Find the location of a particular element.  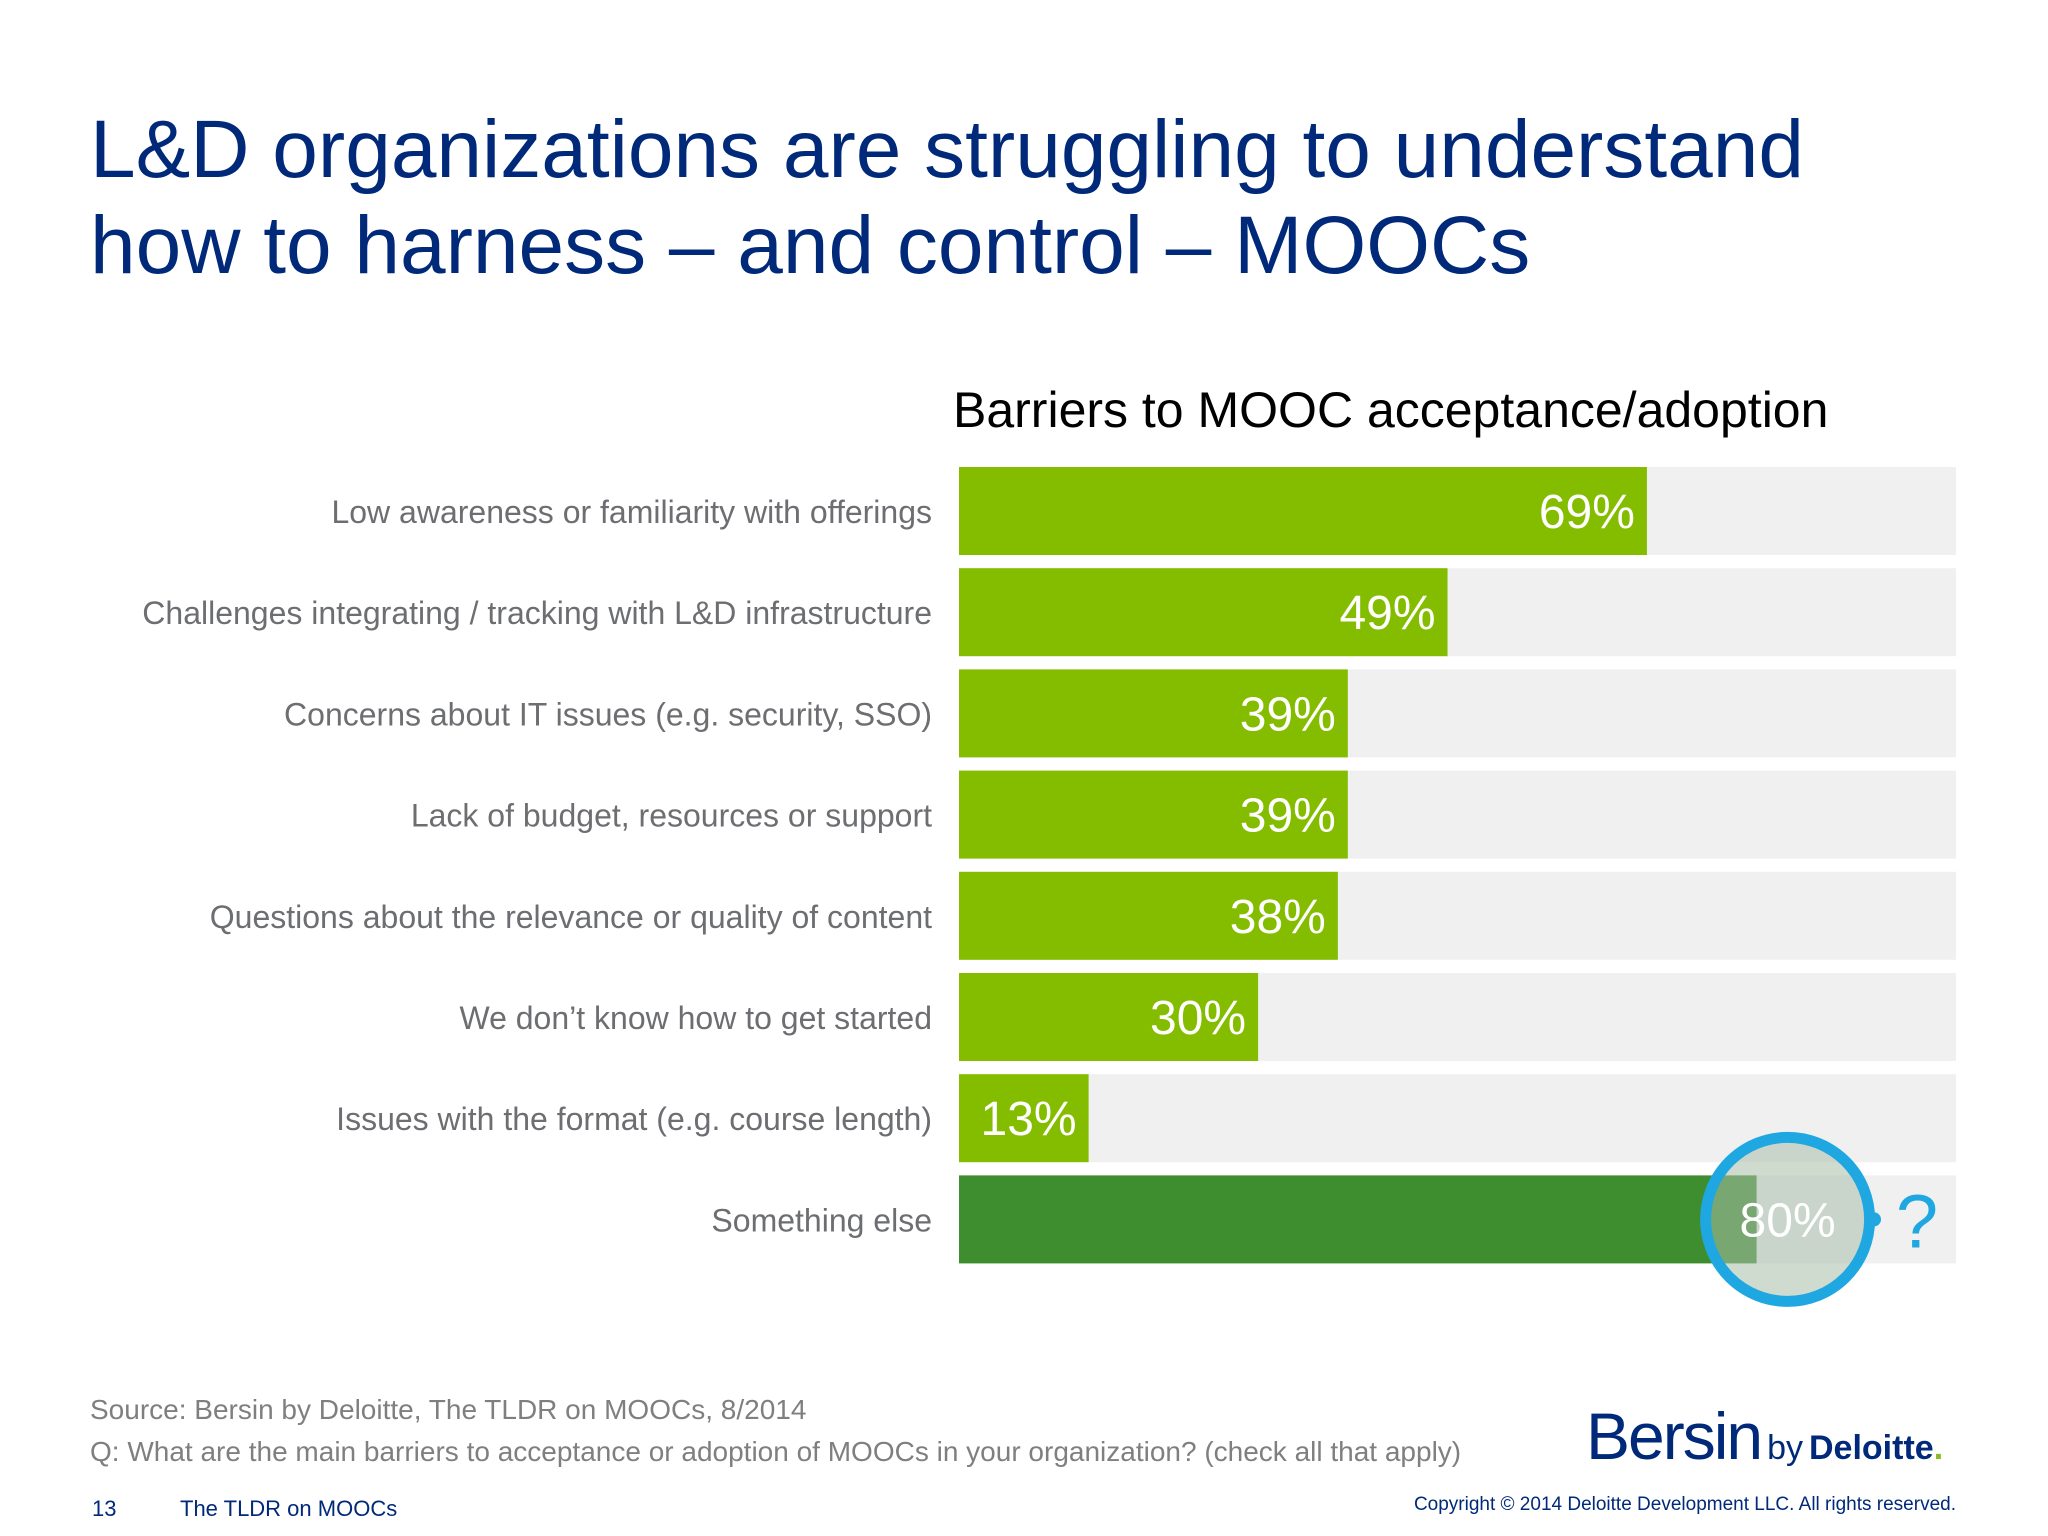

data-label: 80% is located at coordinates (1788, 1220).